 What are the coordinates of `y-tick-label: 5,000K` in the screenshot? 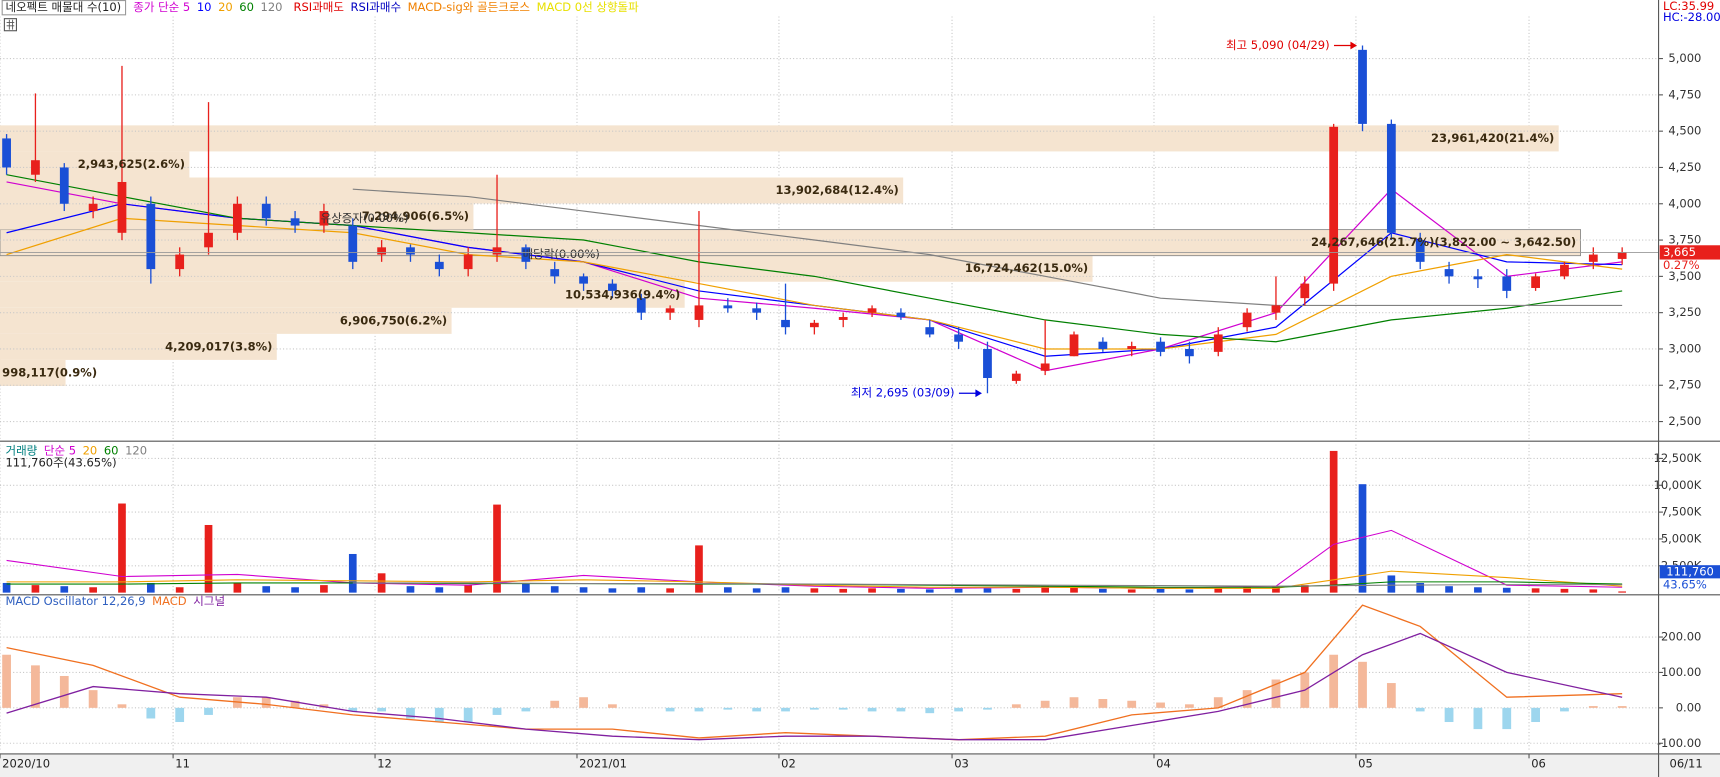 It's located at (1681, 538).